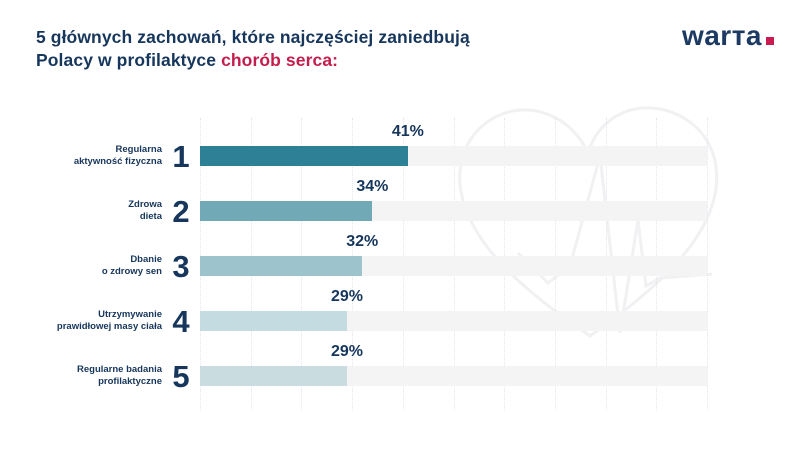 This screenshot has height=450, width=800. Describe the element at coordinates (707, 264) in the screenshot. I see `gridline` at that location.